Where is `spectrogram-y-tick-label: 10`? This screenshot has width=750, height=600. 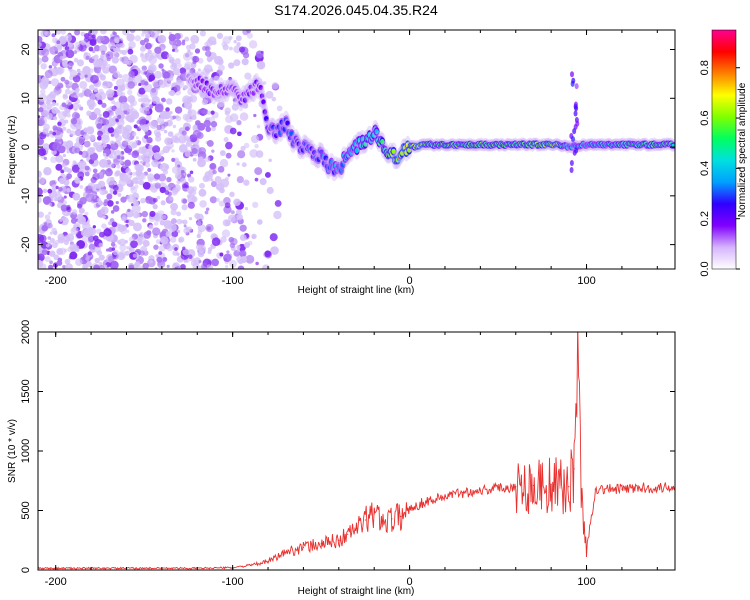 spectrogram-y-tick-label: 10 is located at coordinates (26, 98).